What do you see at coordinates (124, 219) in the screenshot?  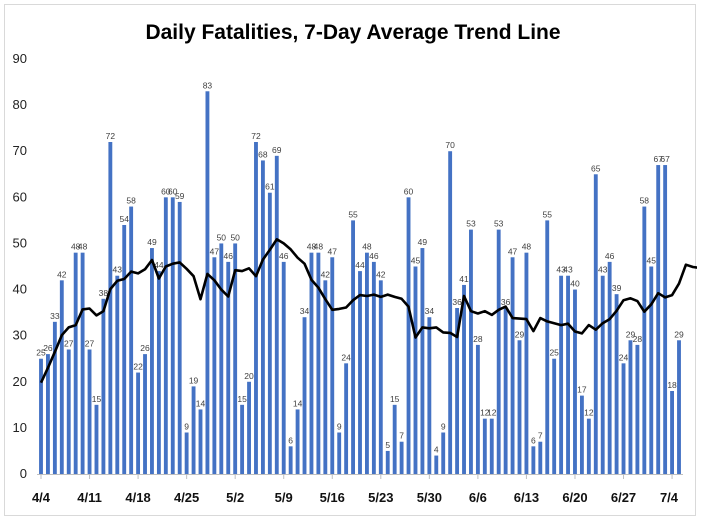 I see `bar-value-label: 54` at bounding box center [124, 219].